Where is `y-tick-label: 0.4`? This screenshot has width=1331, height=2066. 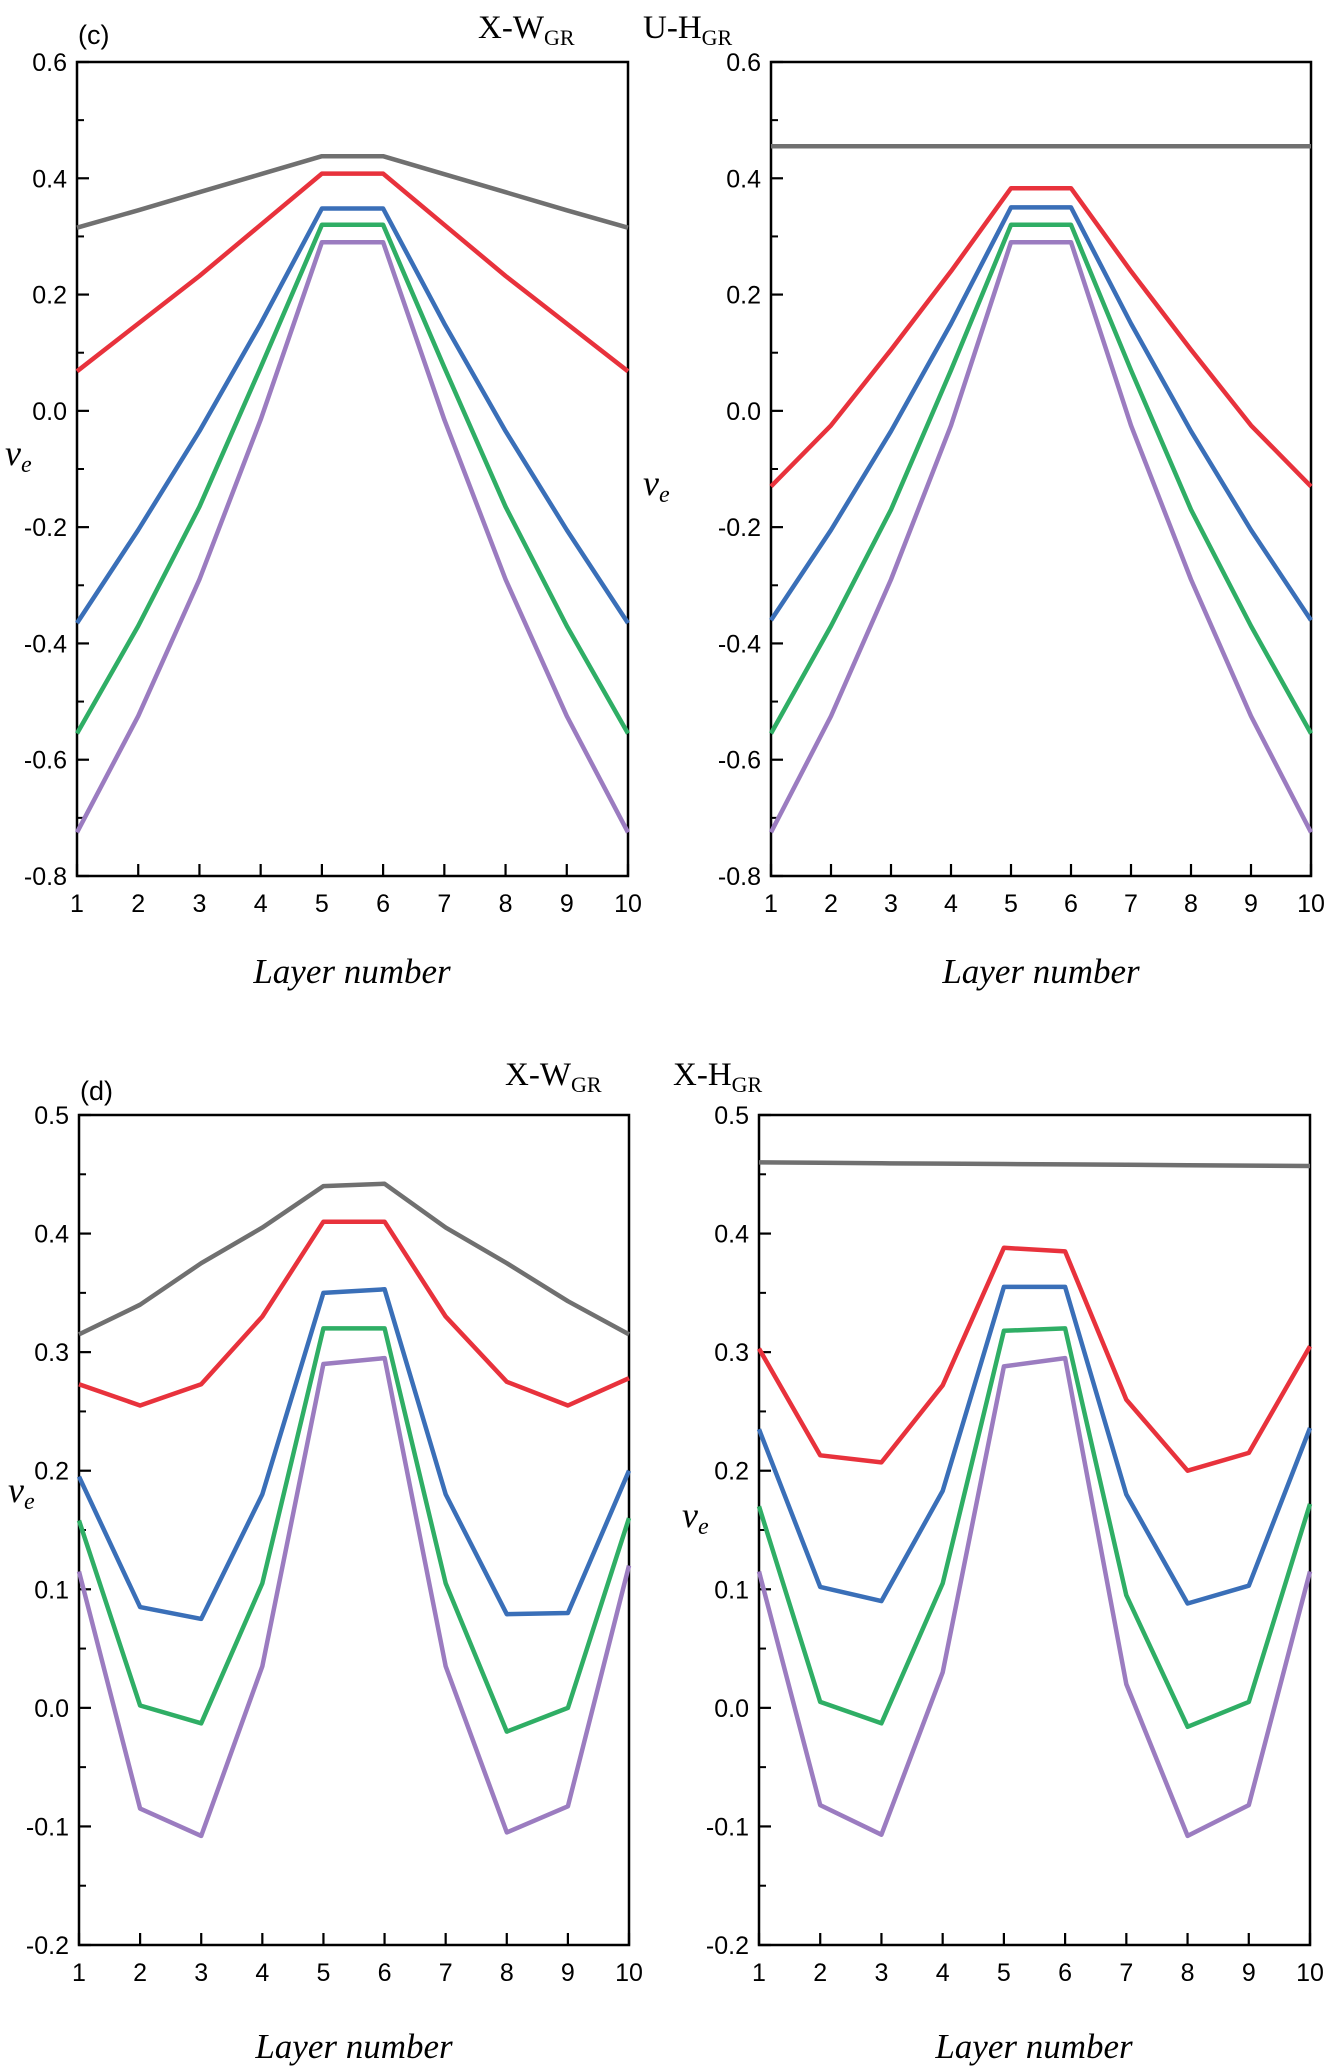
y-tick-label: 0.4 is located at coordinates (743, 179).